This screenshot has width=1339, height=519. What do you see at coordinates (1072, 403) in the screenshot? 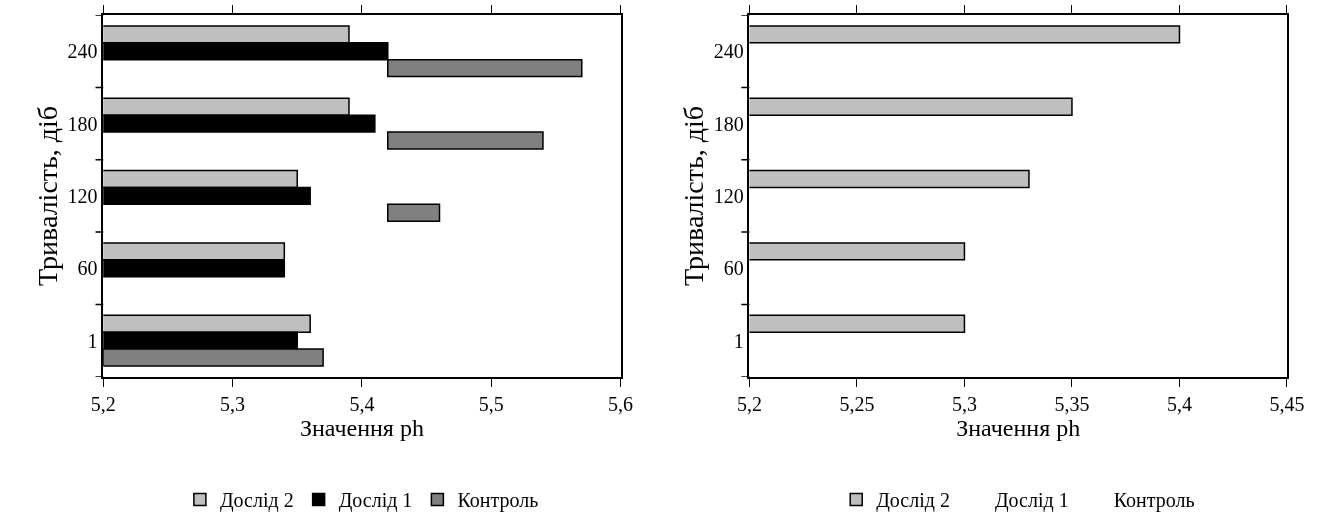
I see `x-tick-label: 5,35` at bounding box center [1072, 403].